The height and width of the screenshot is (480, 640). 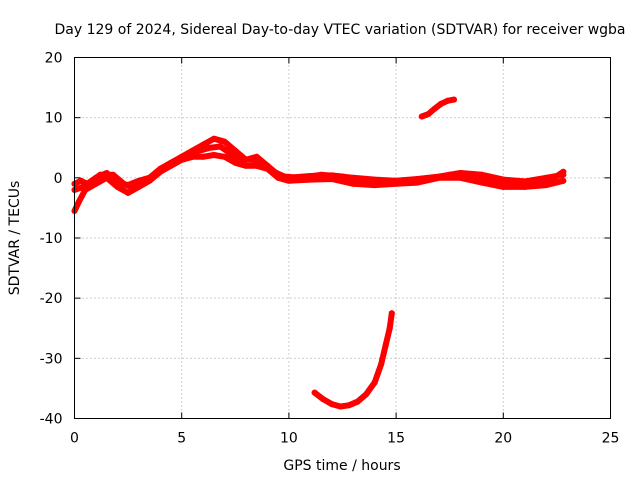 I want to click on series-lower-arc, so click(x=353, y=360).